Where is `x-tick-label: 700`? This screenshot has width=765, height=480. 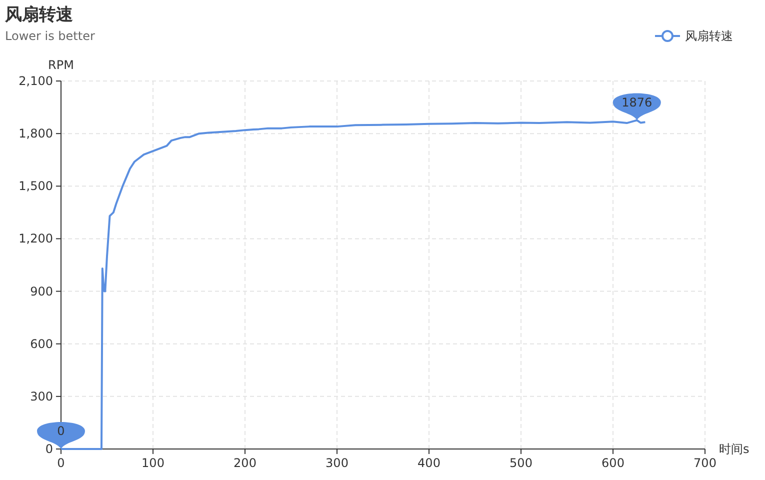 x-tick-label: 700 is located at coordinates (705, 463).